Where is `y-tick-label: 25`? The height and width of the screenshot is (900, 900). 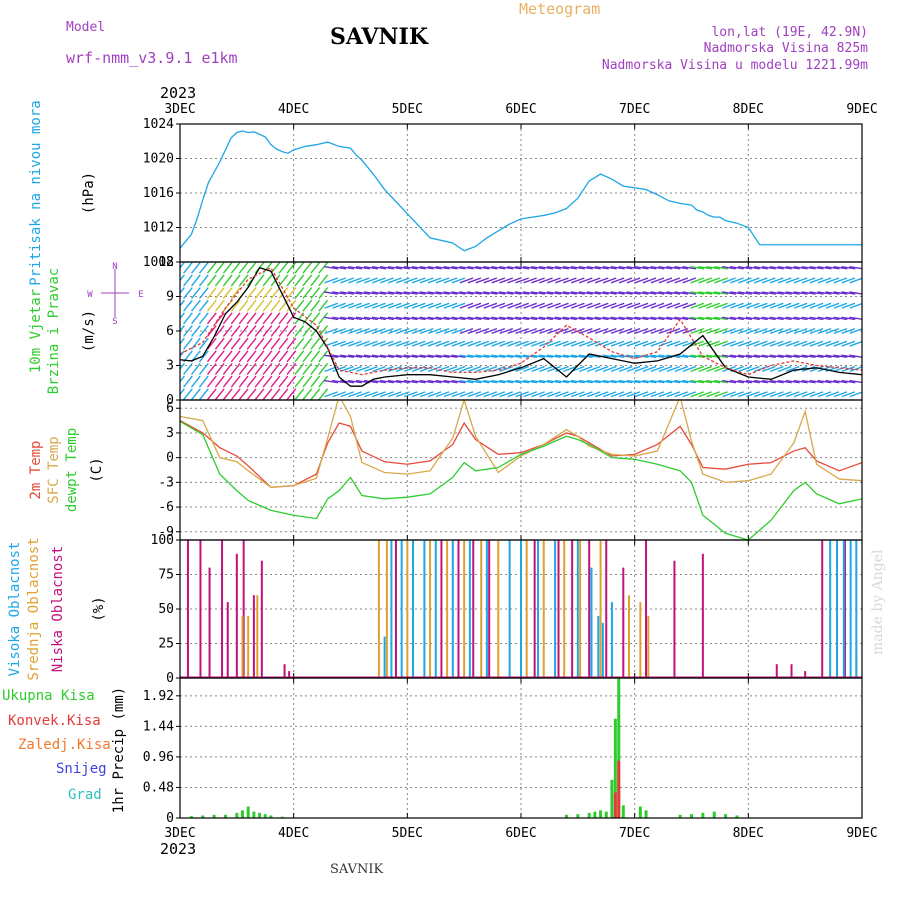
y-tick-label: 25 is located at coordinates (166, 644).